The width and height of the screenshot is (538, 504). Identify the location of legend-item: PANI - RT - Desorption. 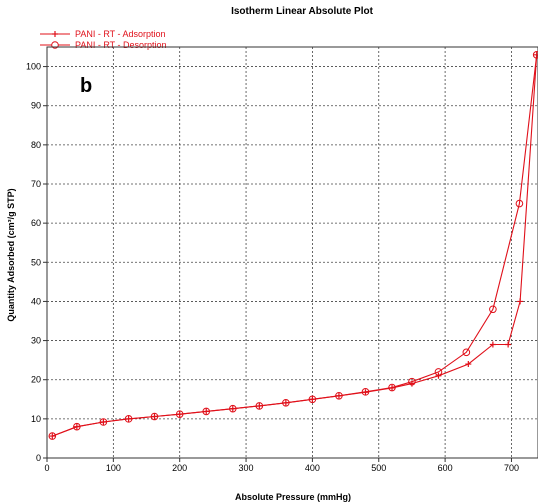
(103, 45).